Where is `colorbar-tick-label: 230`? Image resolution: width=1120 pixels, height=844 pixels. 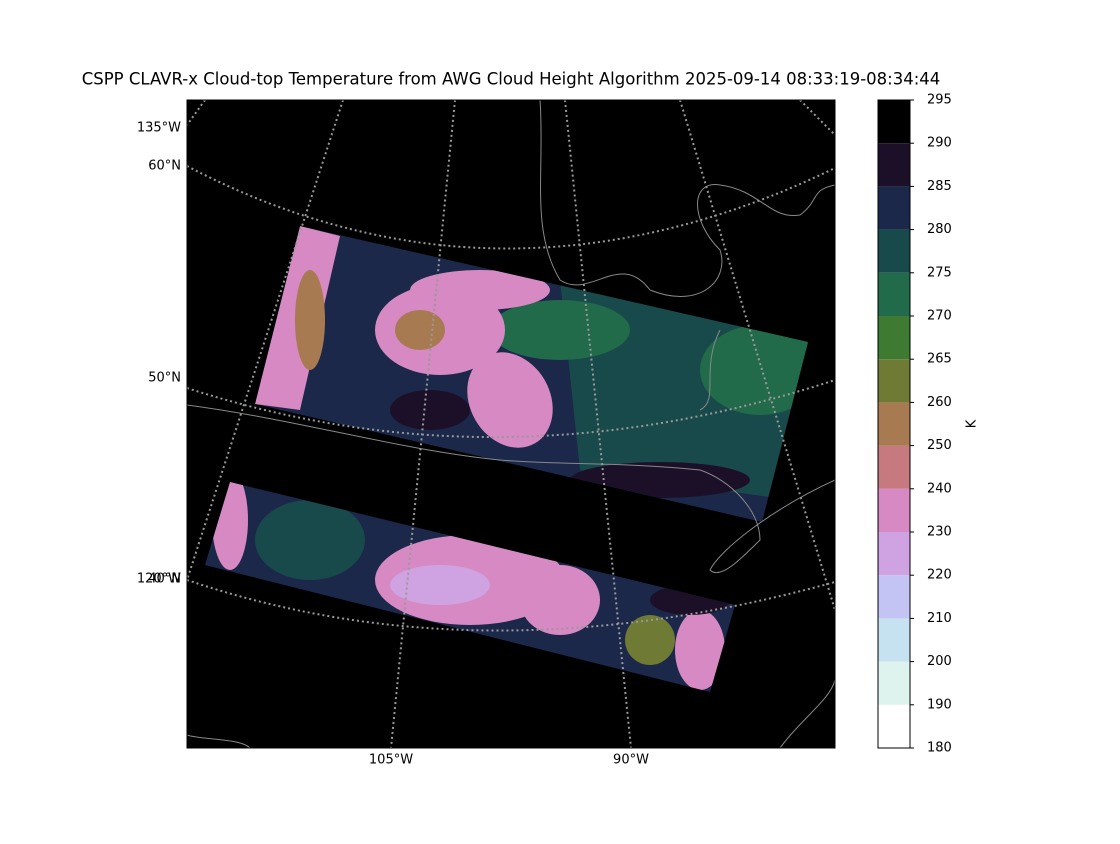
colorbar-tick-label: 230 is located at coordinates (939, 532).